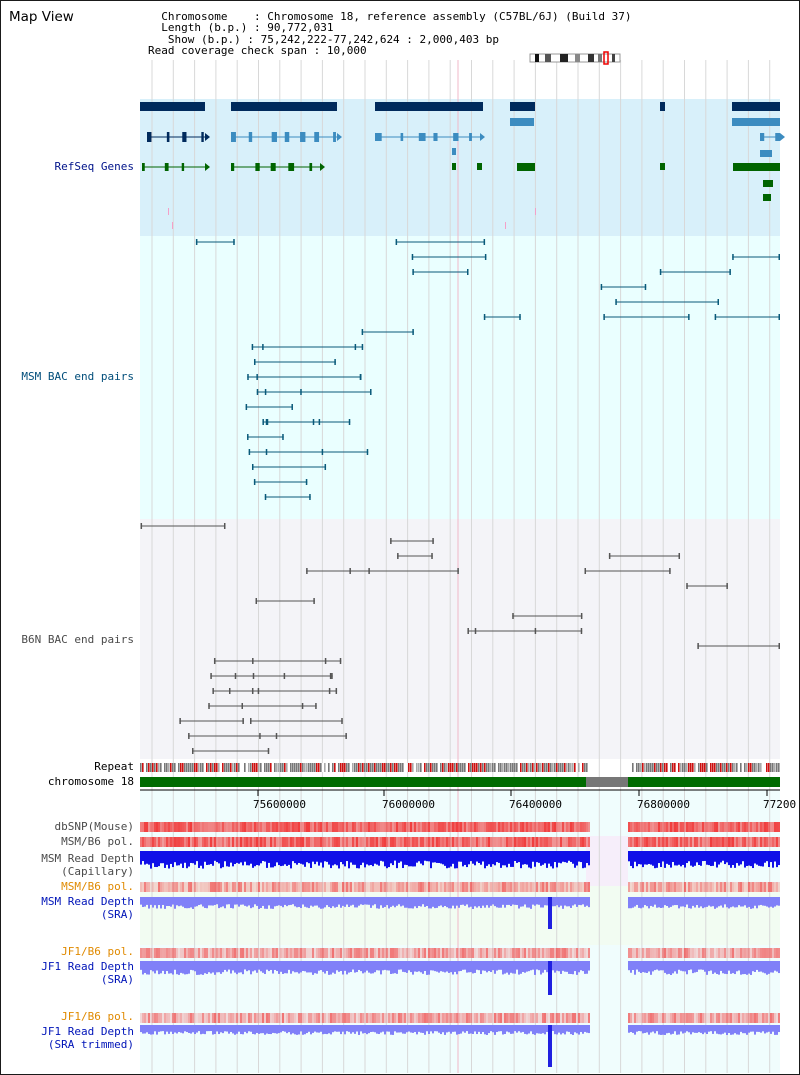  What do you see at coordinates (87, 1031) in the screenshot?
I see `track-label-jf1-depth-trim-1: JF1 Read Depth` at bounding box center [87, 1031].